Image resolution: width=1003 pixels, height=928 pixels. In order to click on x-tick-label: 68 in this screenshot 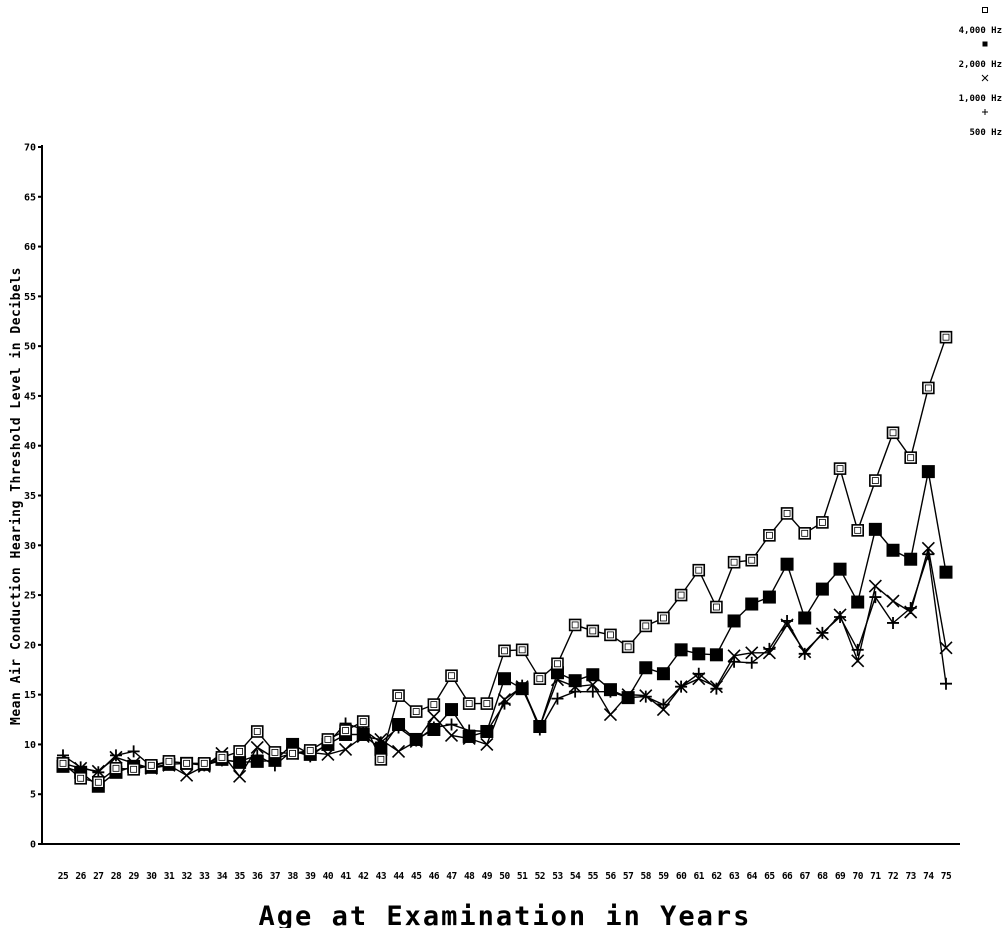, I will do `click(822, 876)`.